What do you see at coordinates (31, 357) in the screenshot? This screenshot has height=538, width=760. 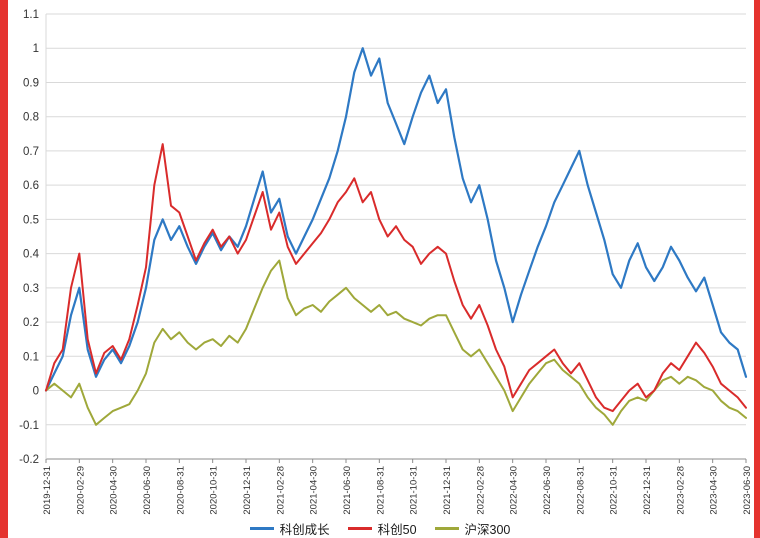 I see `svg-text: 0.1` at bounding box center [31, 357].